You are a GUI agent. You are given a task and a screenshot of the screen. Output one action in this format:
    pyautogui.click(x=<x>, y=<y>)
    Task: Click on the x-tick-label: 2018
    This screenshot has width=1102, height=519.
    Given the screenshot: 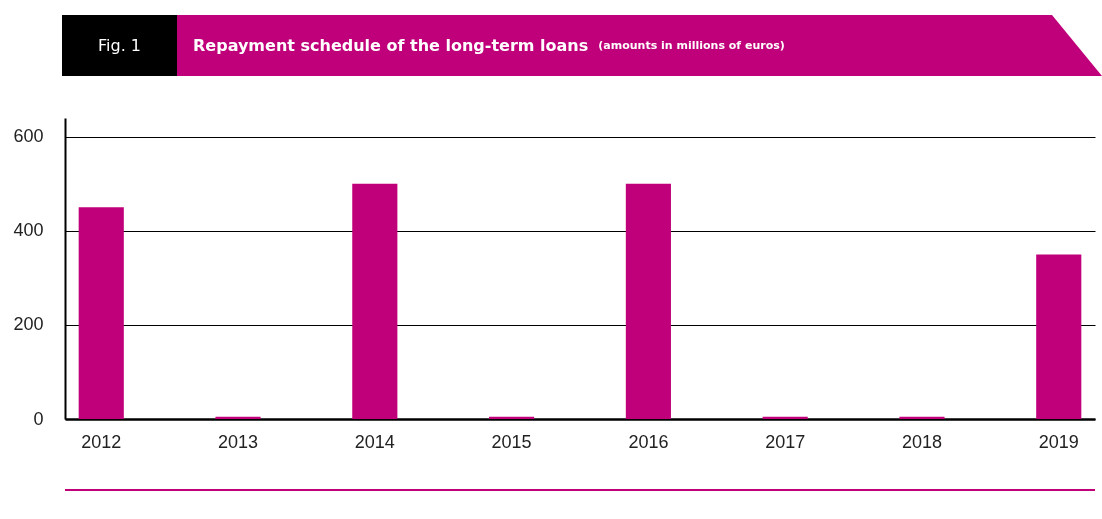 What is the action you would take?
    pyautogui.click(x=921, y=441)
    